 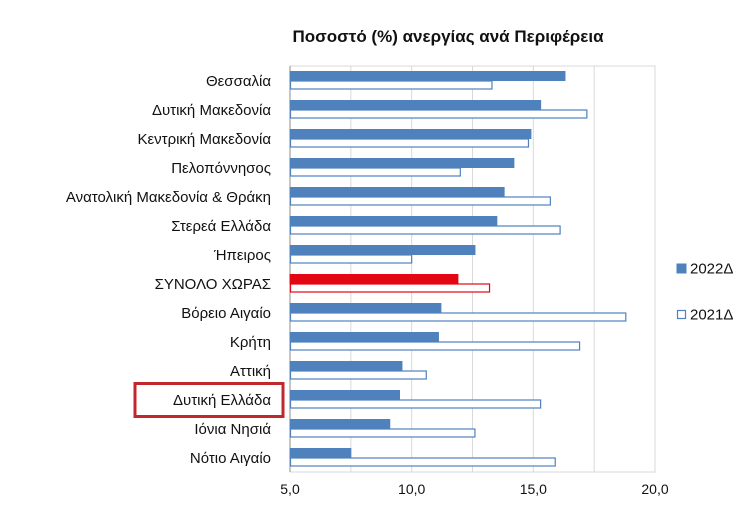 I want to click on category-label: Δυτική Μακεδονία, so click(x=211, y=110).